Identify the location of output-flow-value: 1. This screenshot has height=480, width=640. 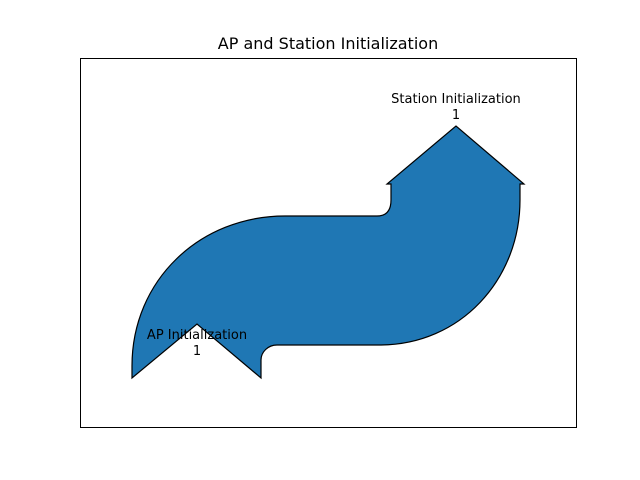
(456, 115).